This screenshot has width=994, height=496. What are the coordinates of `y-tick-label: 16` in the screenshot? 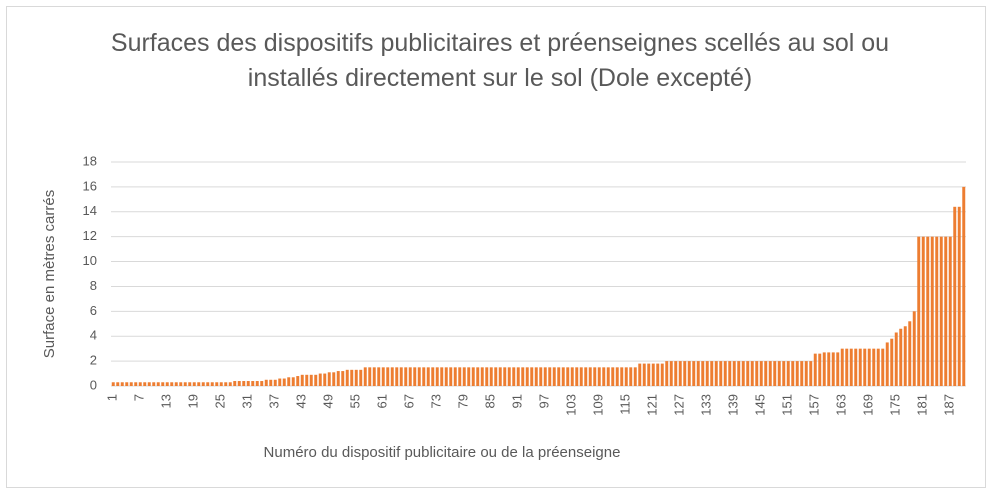 It's located at (90, 185).